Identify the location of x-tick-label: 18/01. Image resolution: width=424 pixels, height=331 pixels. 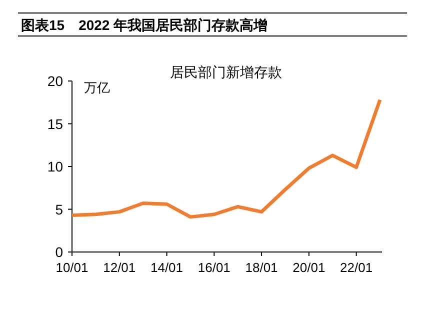
(261, 267).